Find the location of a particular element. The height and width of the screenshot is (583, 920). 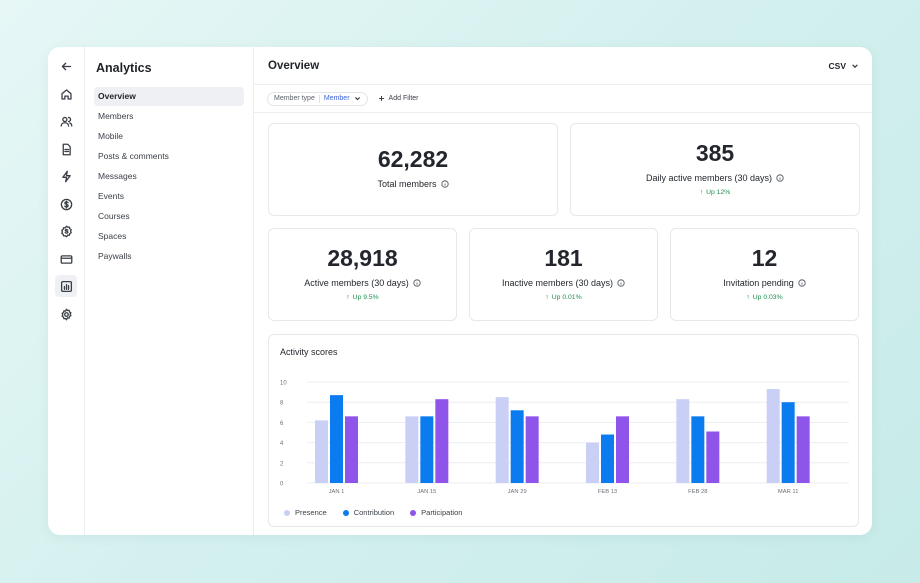

badge-dollar-icon is located at coordinates (66, 231).